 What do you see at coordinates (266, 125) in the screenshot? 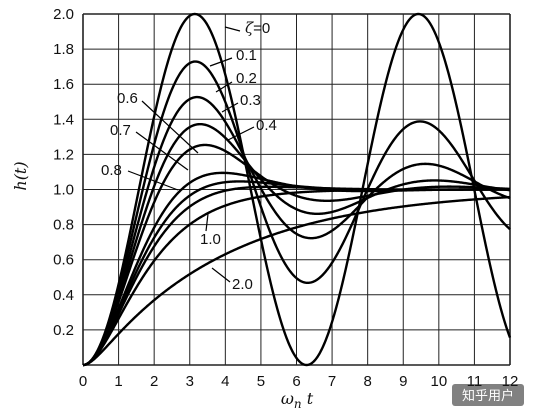
I see `label-0.4: 0.4` at bounding box center [266, 125].